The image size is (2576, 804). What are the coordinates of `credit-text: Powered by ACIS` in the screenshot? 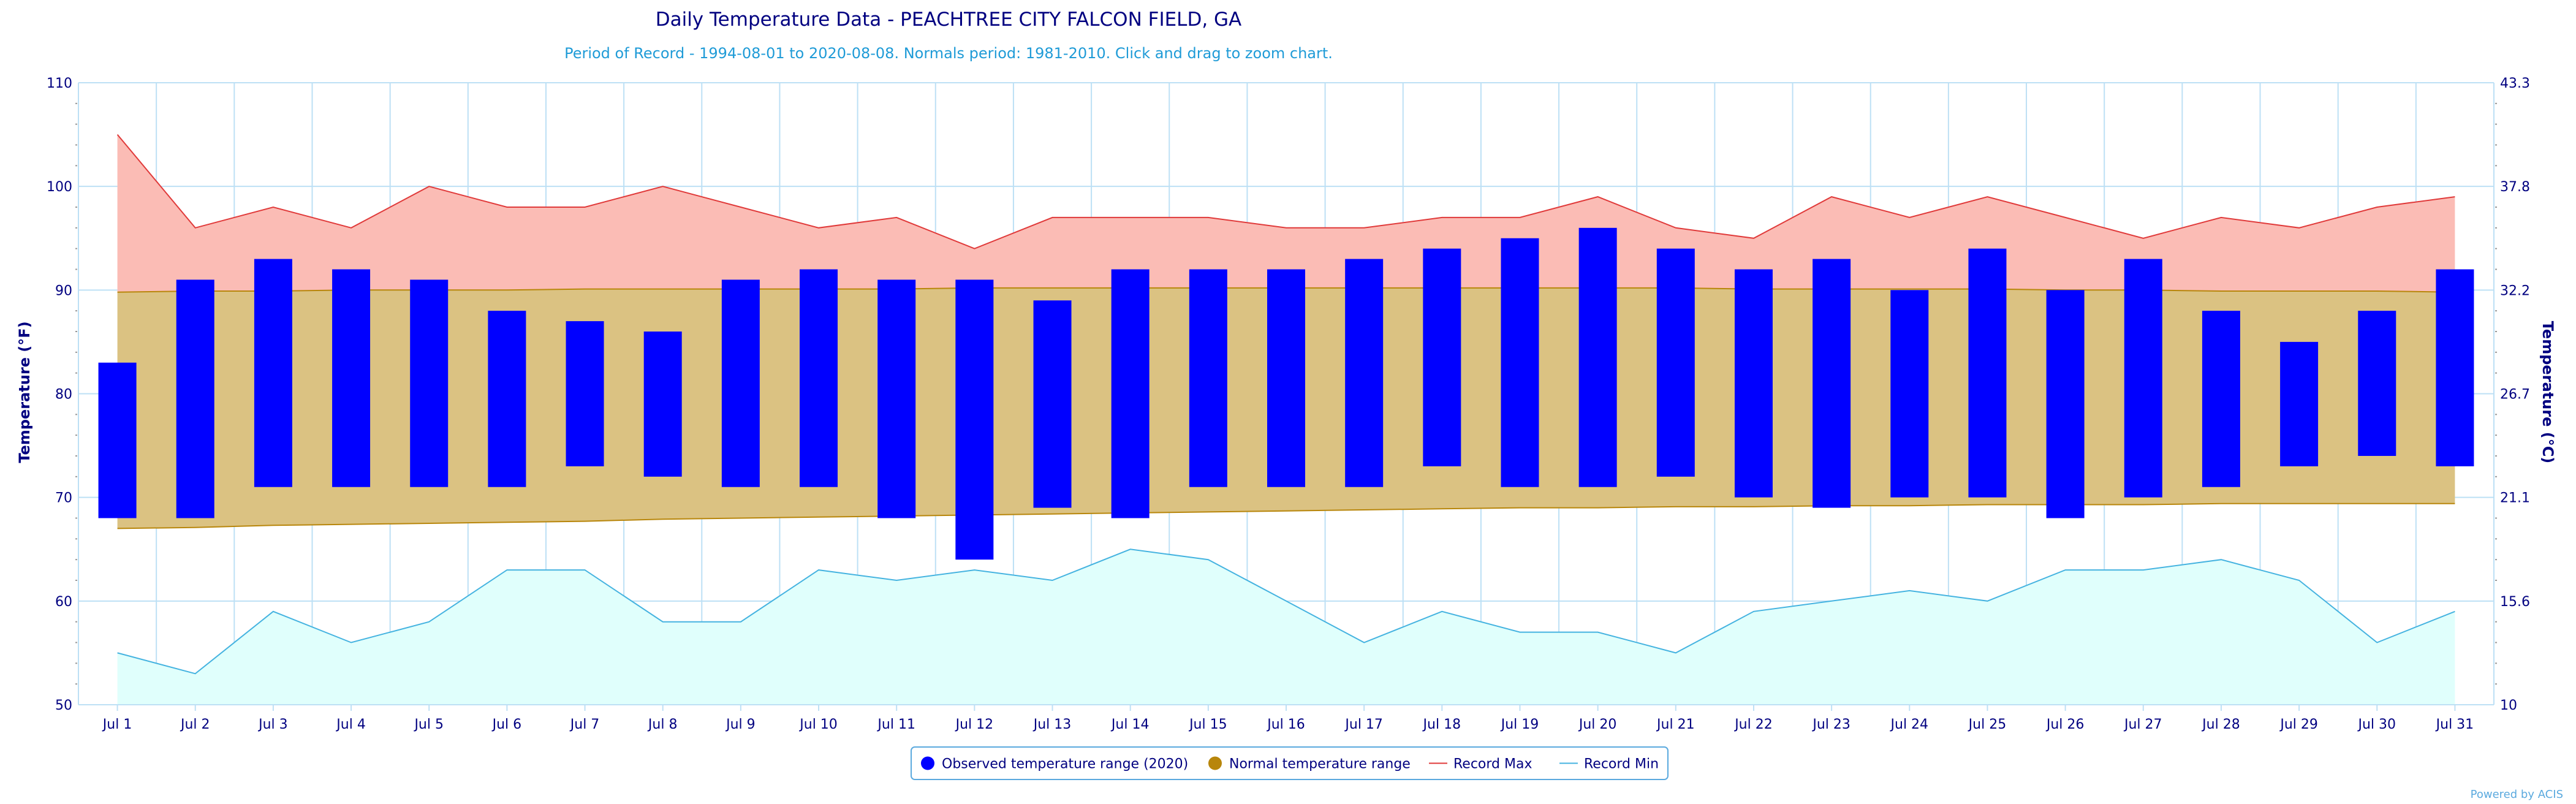 It's located at (2517, 794).